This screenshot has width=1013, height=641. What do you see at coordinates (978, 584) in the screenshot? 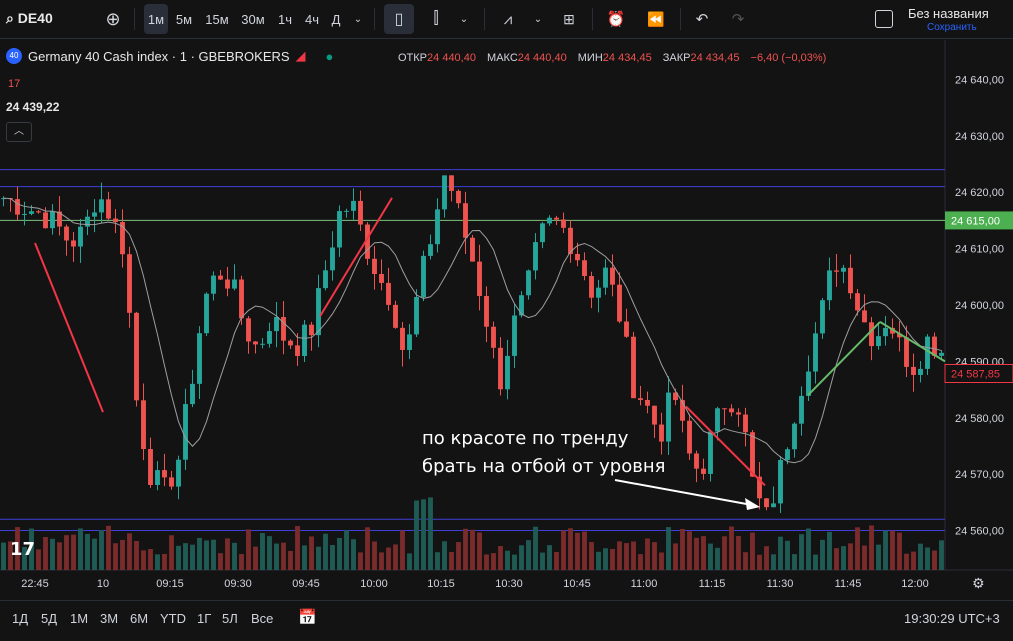
I see `settings-icon: ⚙` at bounding box center [978, 584].